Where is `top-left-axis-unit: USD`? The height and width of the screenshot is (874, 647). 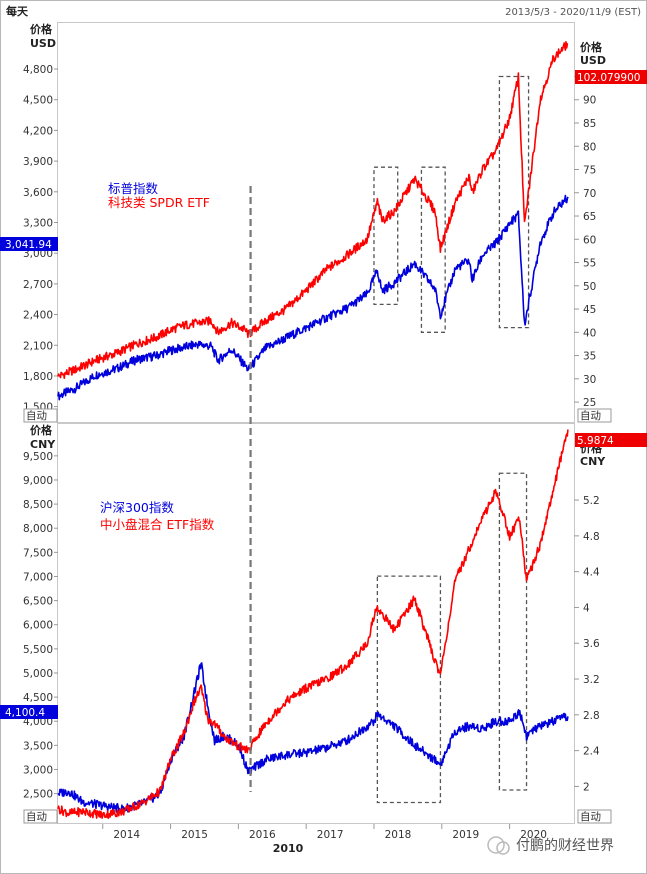
top-left-axis-unit: USD is located at coordinates (43, 43).